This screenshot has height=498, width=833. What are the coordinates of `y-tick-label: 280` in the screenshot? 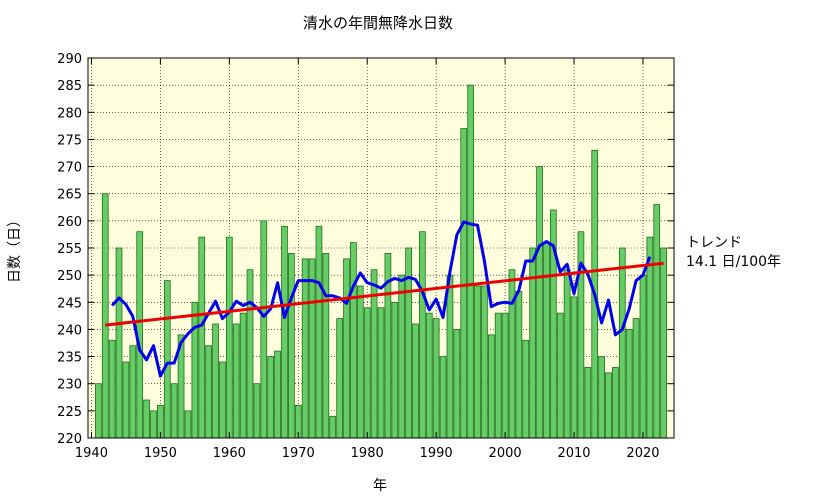 It's located at (69, 113).